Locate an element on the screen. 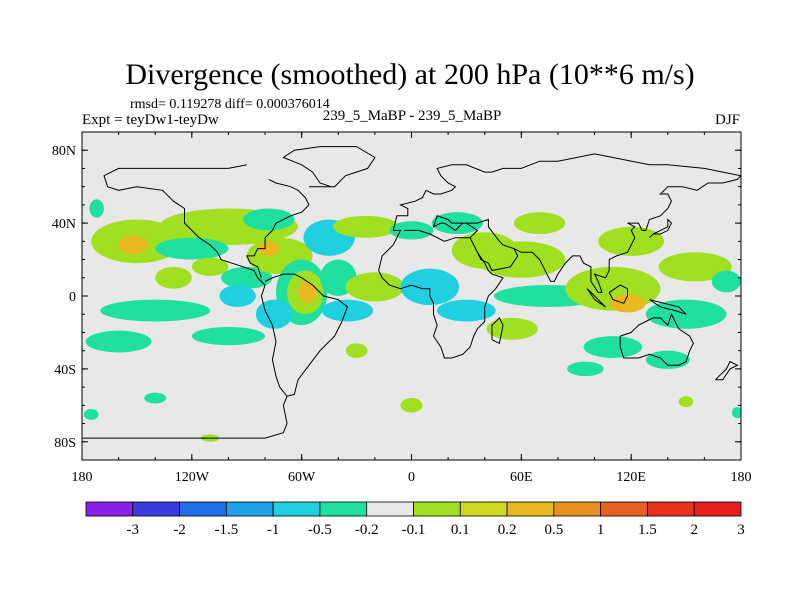 The image size is (800, 605). coastline-south-america-east is located at coordinates (306, 335).